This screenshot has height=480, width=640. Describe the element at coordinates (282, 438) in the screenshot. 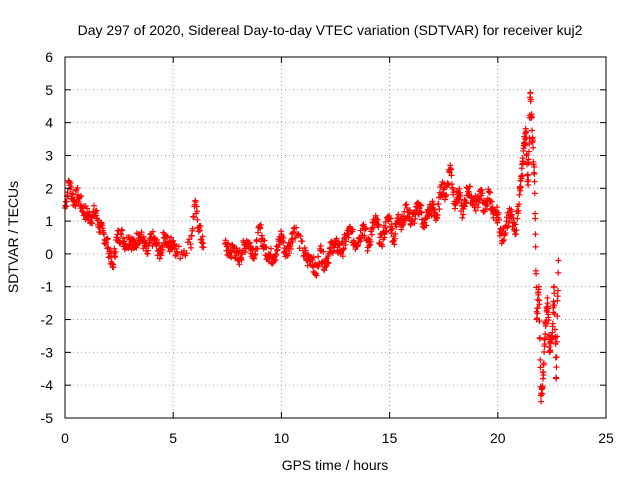

I see `x-tick-label: 10` at that location.